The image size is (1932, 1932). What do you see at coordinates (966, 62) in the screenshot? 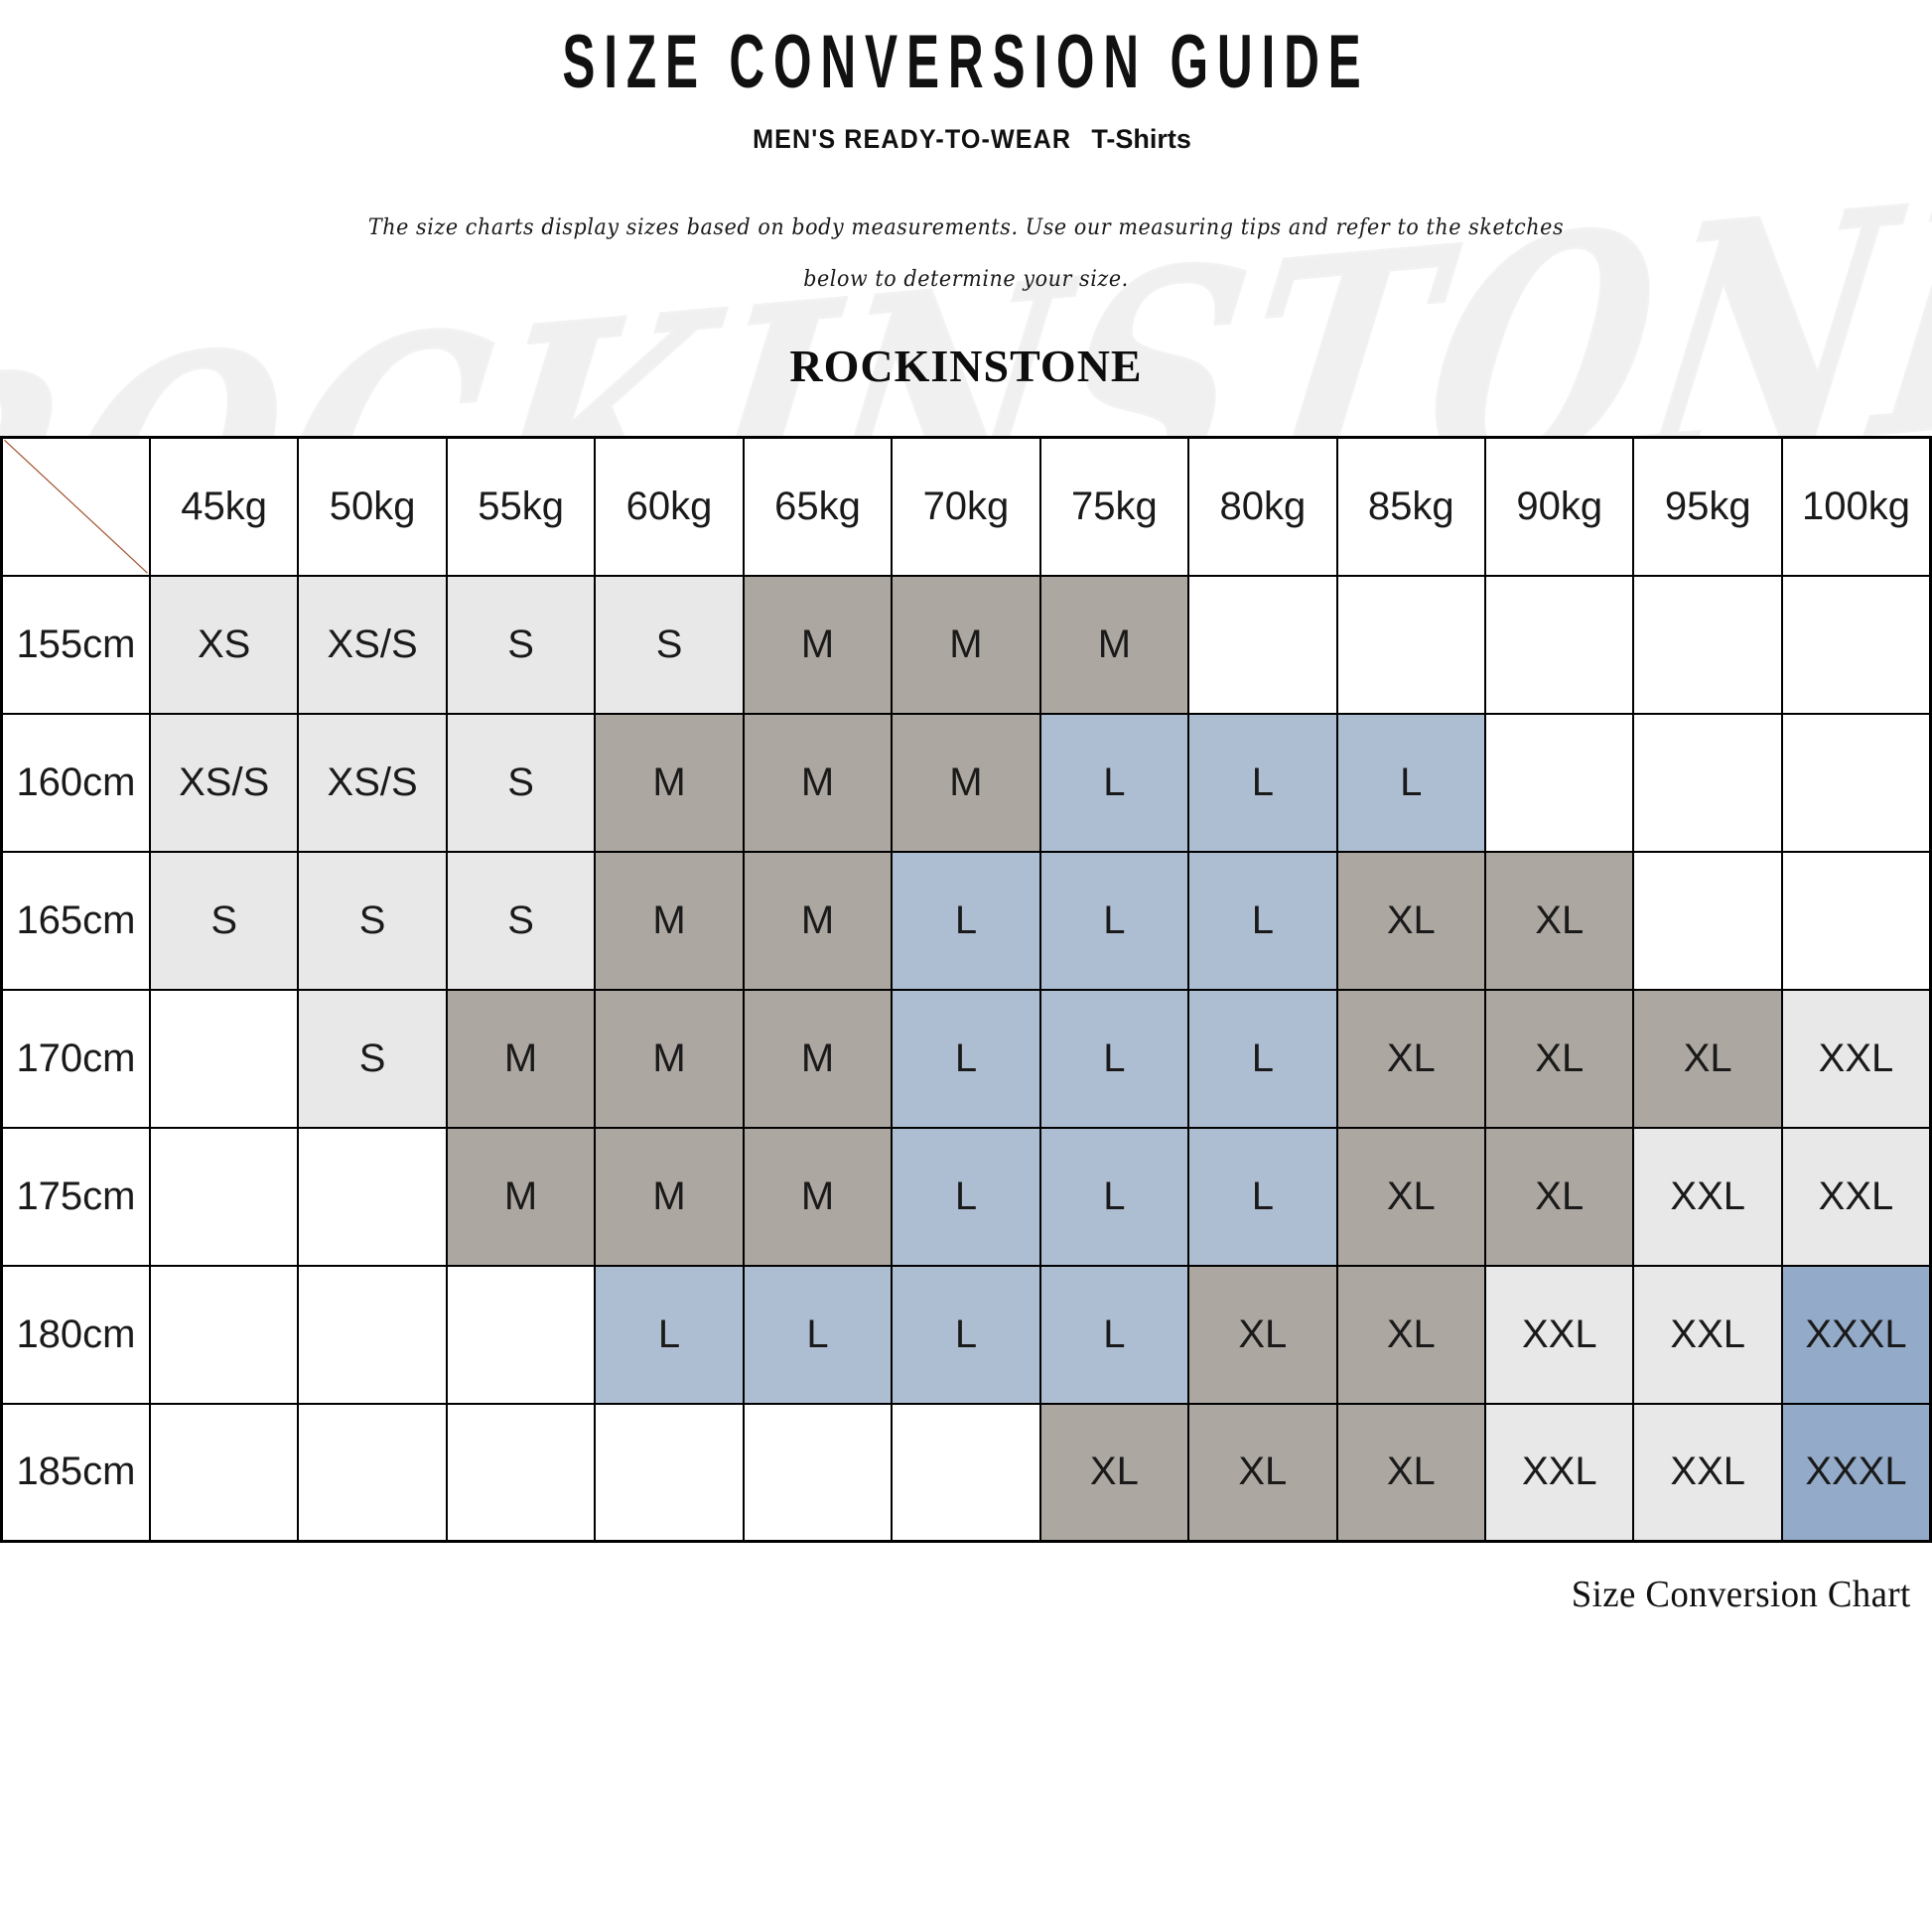
I see `page-title: SIZE CONVERSION GUIDE` at bounding box center [966, 62].